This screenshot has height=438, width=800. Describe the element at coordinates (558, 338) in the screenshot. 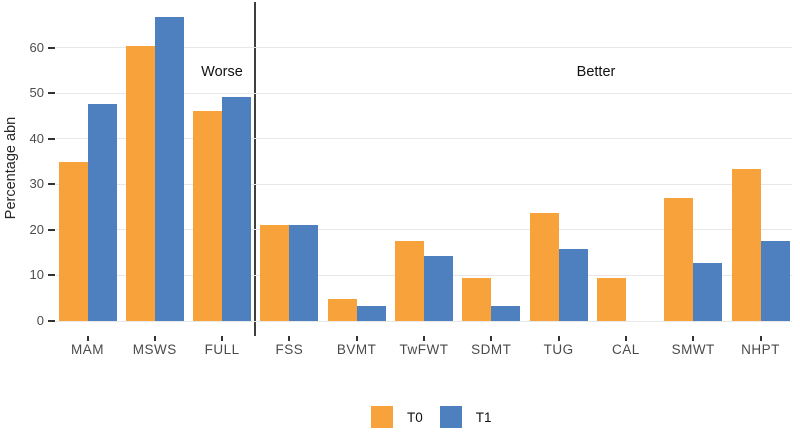

I see `x-tick-mark-tug` at that location.